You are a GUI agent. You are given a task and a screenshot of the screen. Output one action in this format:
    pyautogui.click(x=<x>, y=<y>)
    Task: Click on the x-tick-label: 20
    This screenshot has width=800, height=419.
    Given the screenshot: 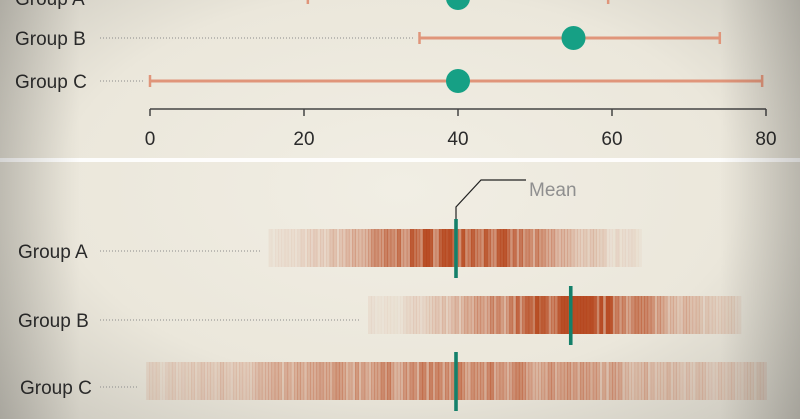 What is the action you would take?
    pyautogui.click(x=303, y=139)
    